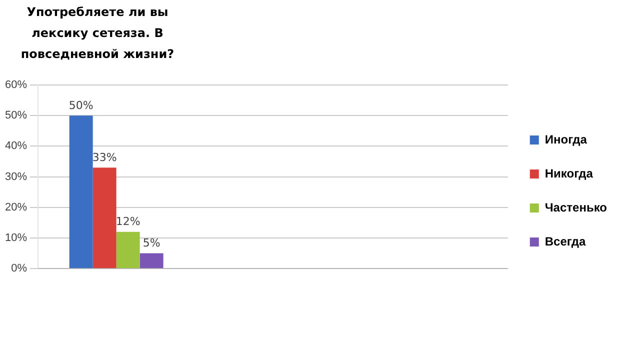 The width and height of the screenshot is (637, 337). I want to click on legend-label: Никогда, so click(569, 173).